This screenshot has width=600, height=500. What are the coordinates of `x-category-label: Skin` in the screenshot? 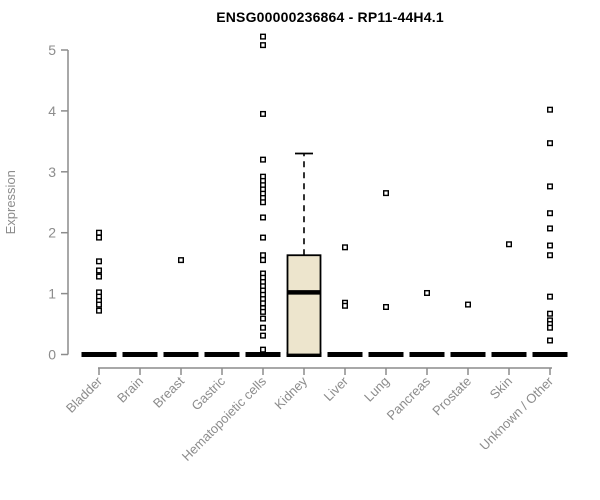 It's located at (501, 388).